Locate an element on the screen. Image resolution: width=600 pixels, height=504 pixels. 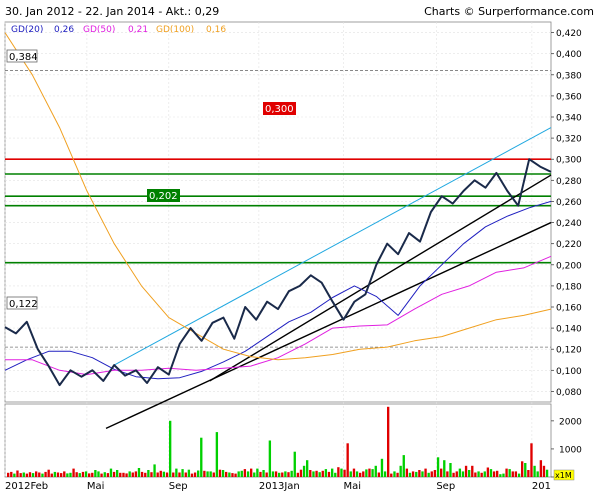
legend-gd20-label: GD(20) is located at coordinates (27, 30).